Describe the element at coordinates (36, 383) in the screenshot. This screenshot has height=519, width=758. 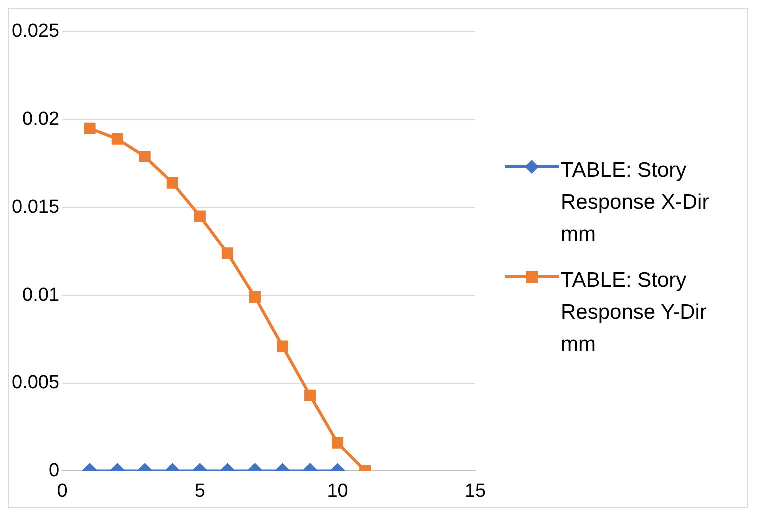
I see `y-tick-label: 0.005` at that location.